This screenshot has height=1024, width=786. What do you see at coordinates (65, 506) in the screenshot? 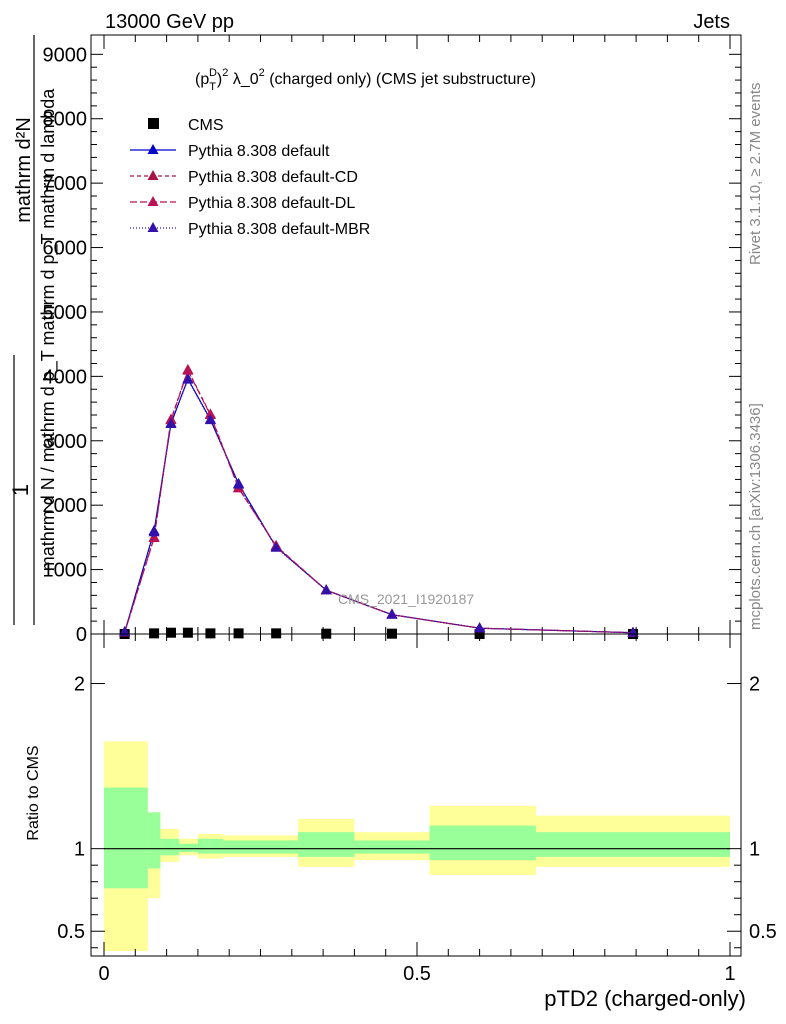
I see `y-tick-label: 2000` at bounding box center [65, 506].